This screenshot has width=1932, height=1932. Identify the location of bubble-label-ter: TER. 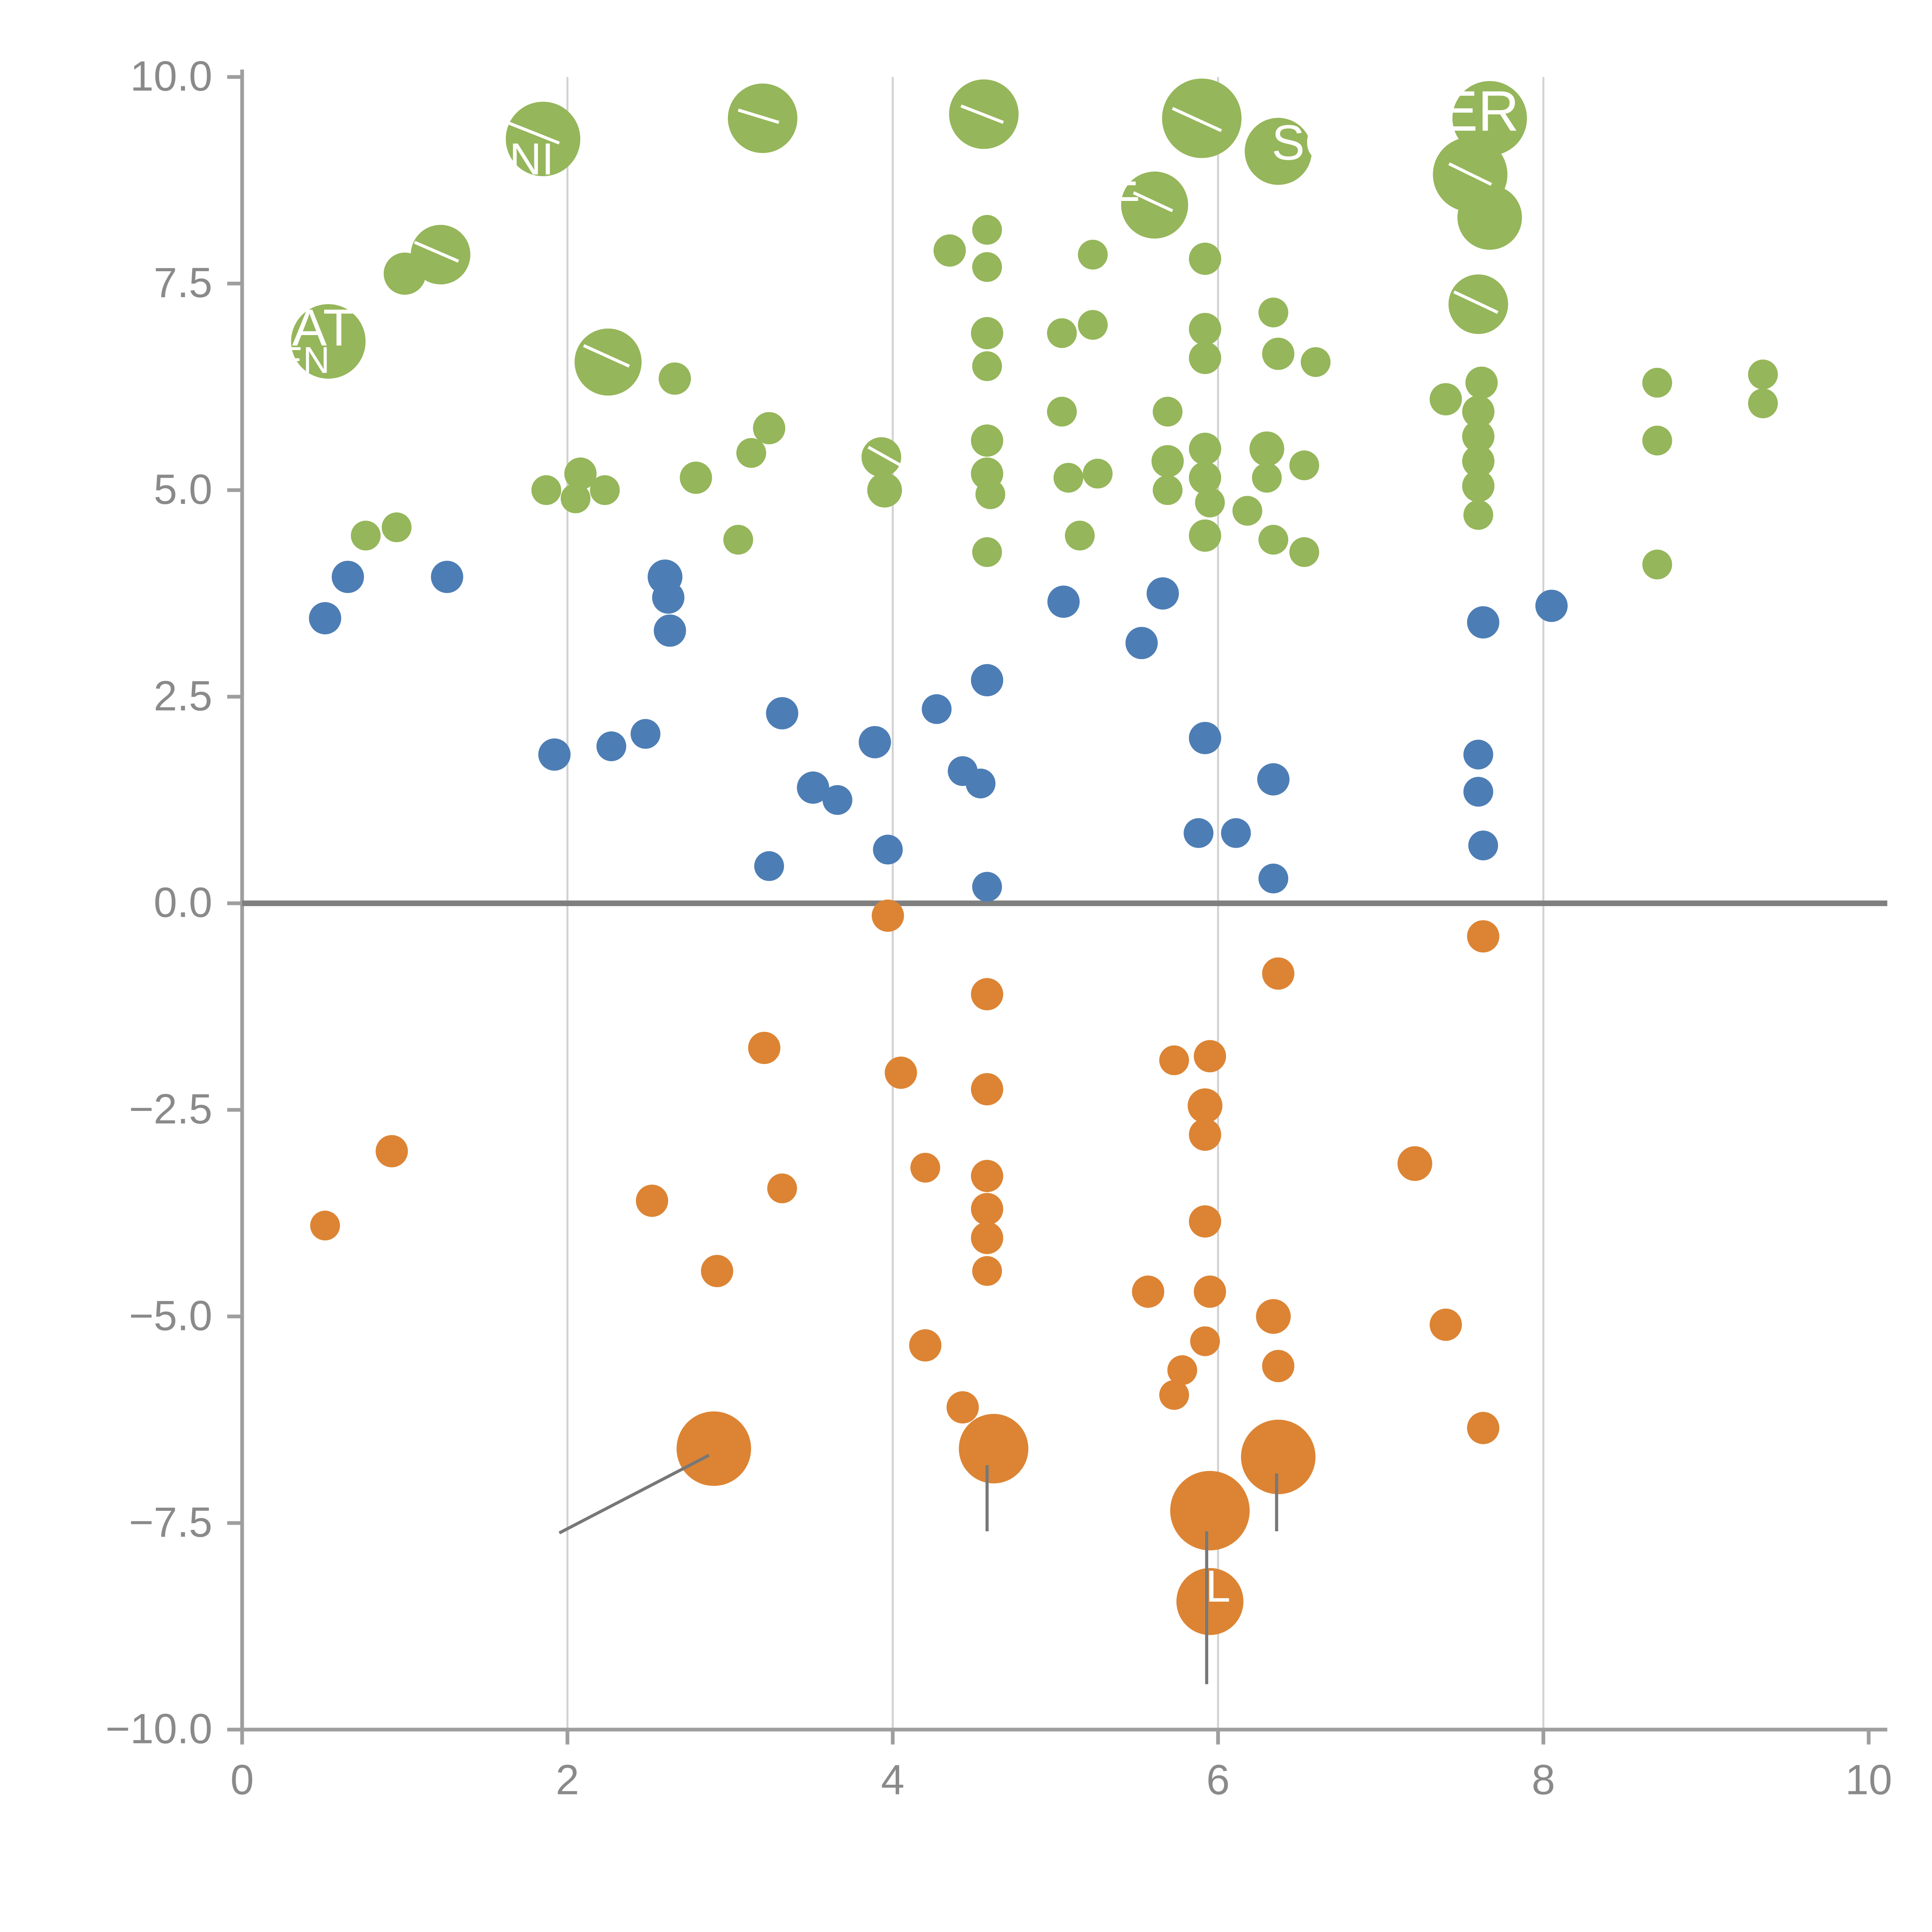
(1462, 111).